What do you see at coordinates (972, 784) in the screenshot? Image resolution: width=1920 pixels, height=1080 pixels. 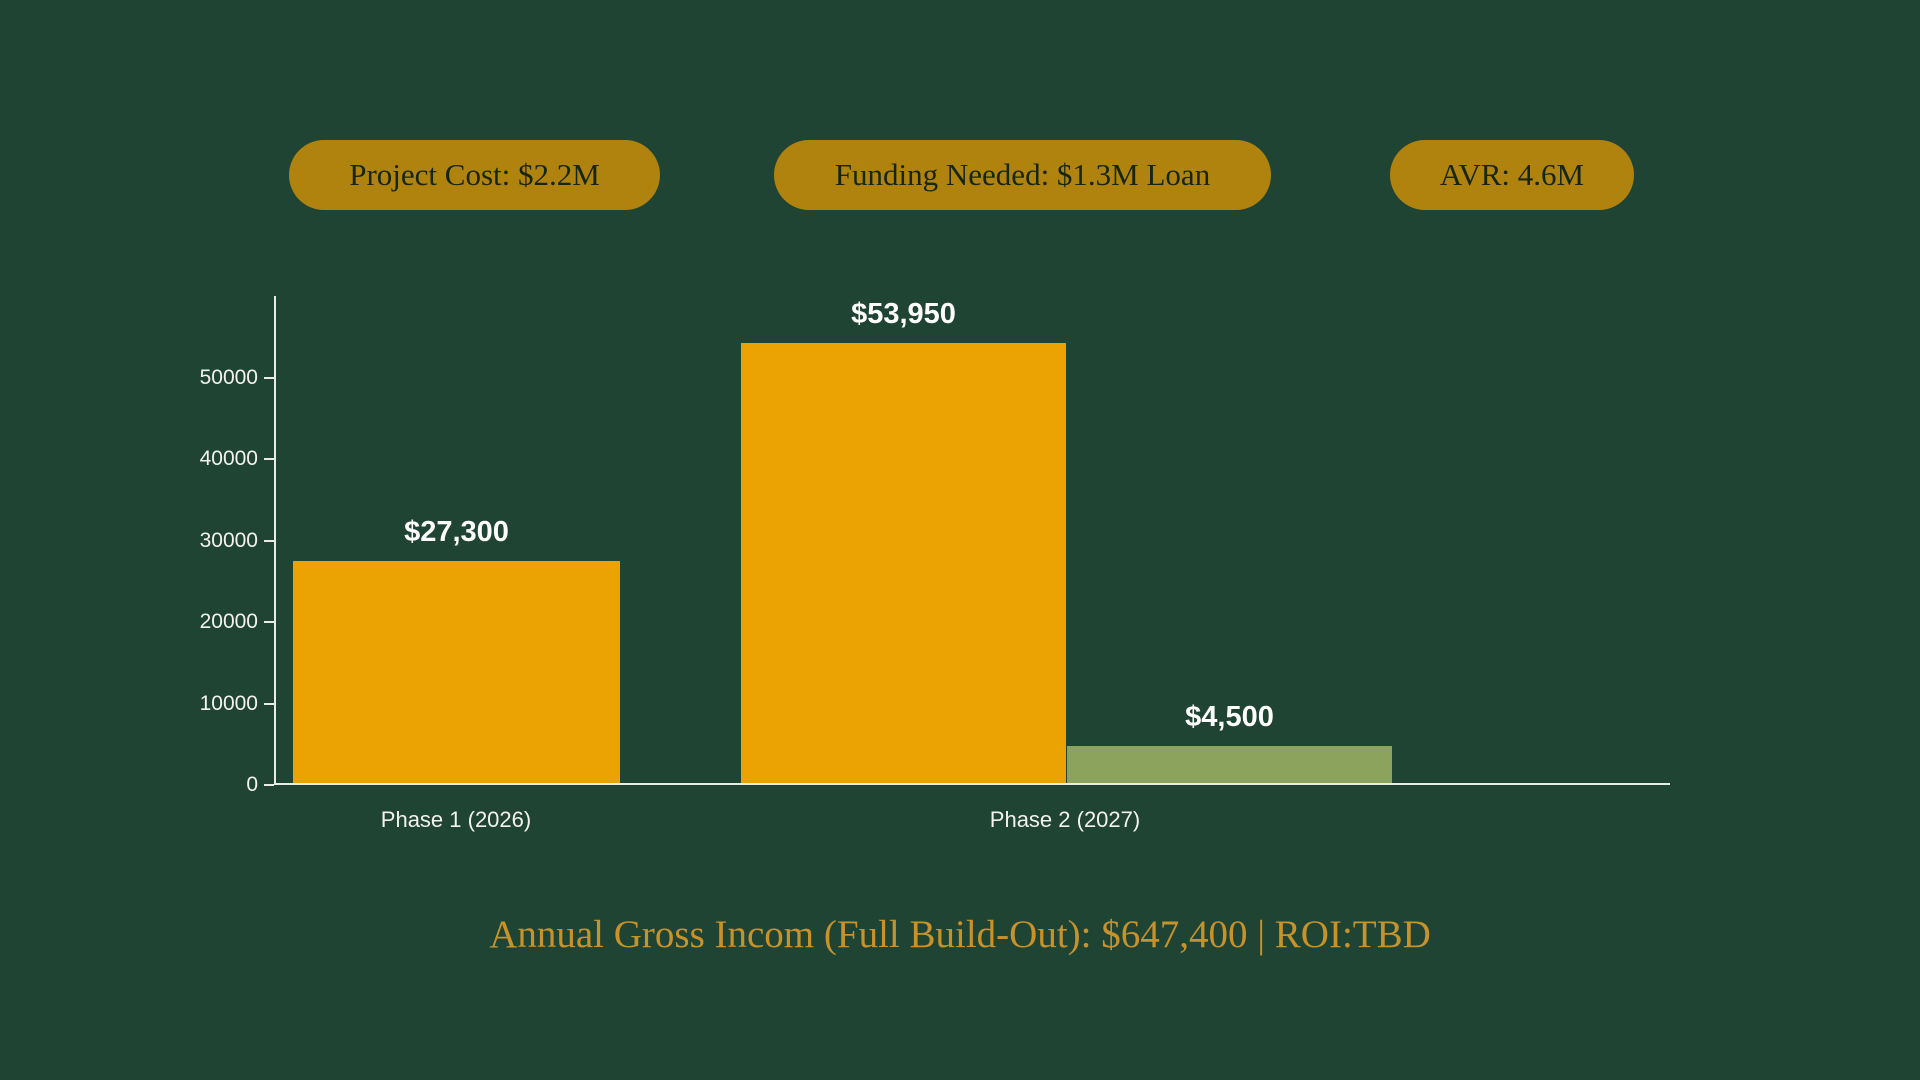 I see `x-axis-line` at bounding box center [972, 784].